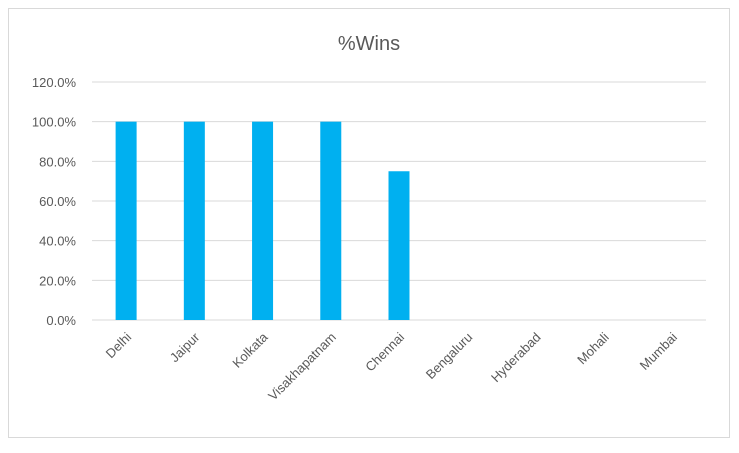  Describe the element at coordinates (54, 82) in the screenshot. I see `y-tick-label: 120.0%` at that location.